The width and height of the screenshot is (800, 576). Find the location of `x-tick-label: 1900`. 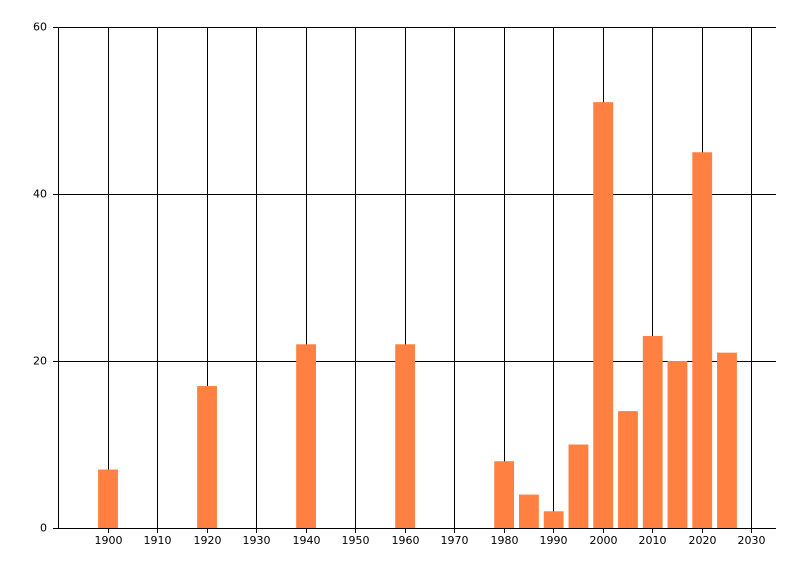

x-tick-label: 1900 is located at coordinates (109, 540).